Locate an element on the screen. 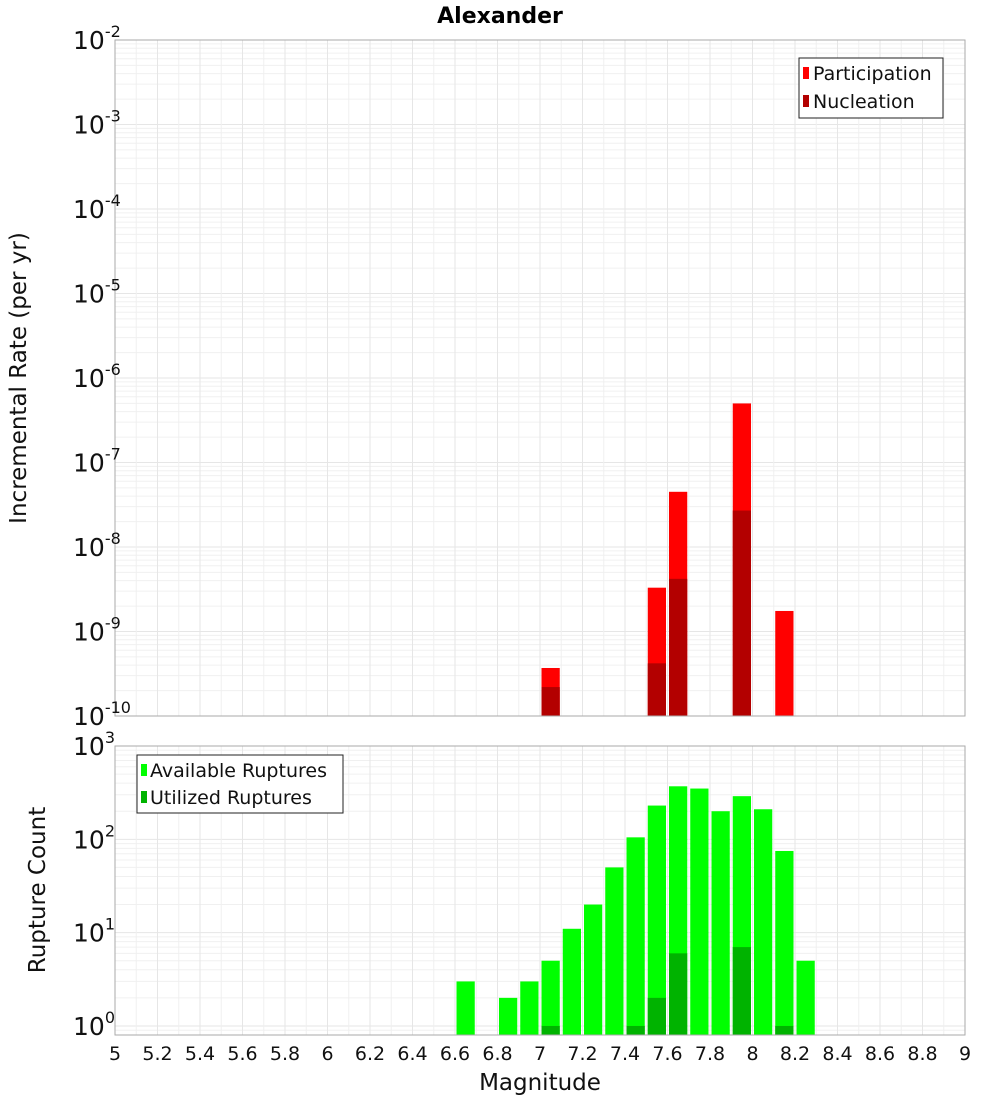  x-tick-label: 7.4 is located at coordinates (625, 1054).